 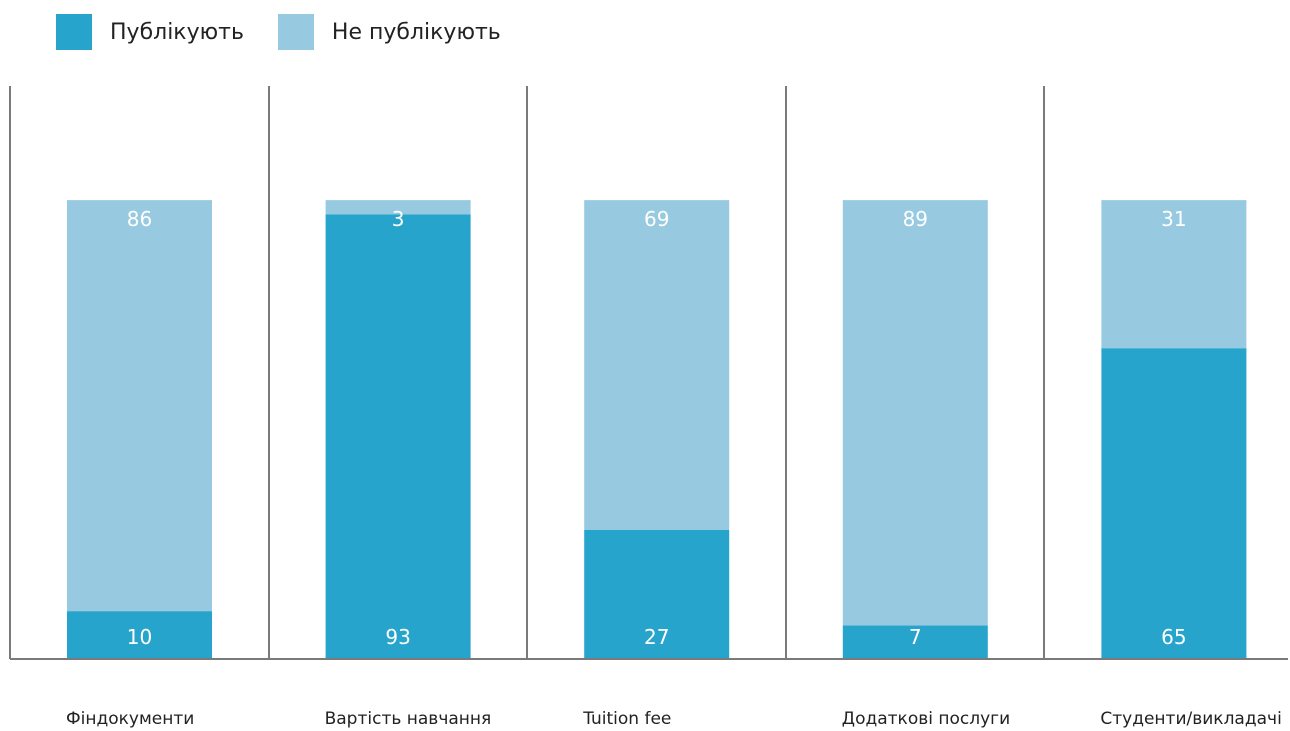 I want to click on category-label-1: Вартість навчання, so click(x=408, y=719).